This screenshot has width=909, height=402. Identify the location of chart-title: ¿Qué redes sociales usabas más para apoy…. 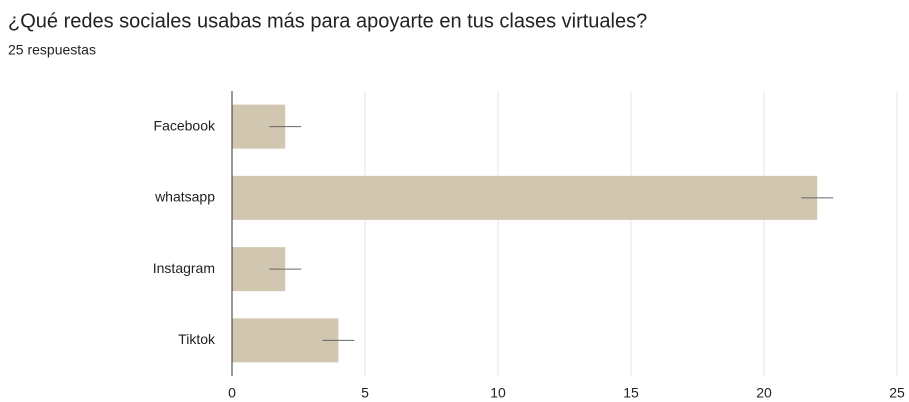
(327, 21).